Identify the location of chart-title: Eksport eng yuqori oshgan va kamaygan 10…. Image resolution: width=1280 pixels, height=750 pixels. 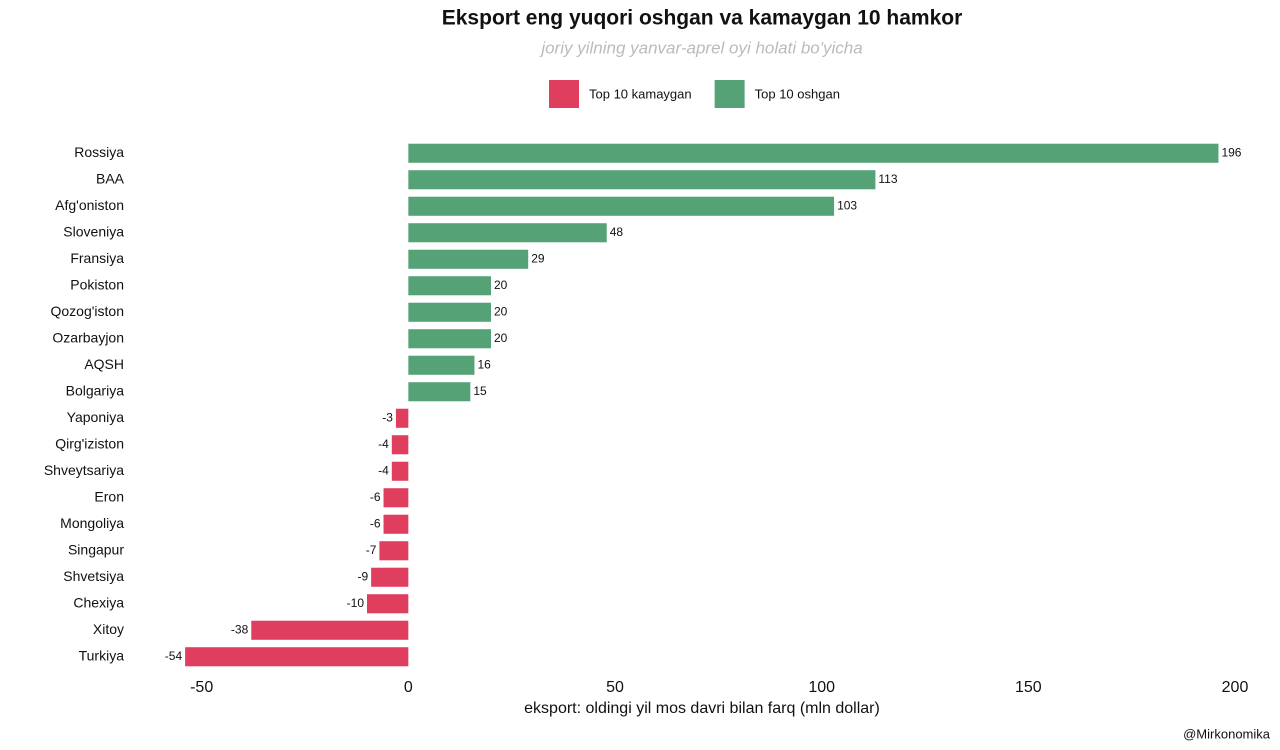
(702, 18).